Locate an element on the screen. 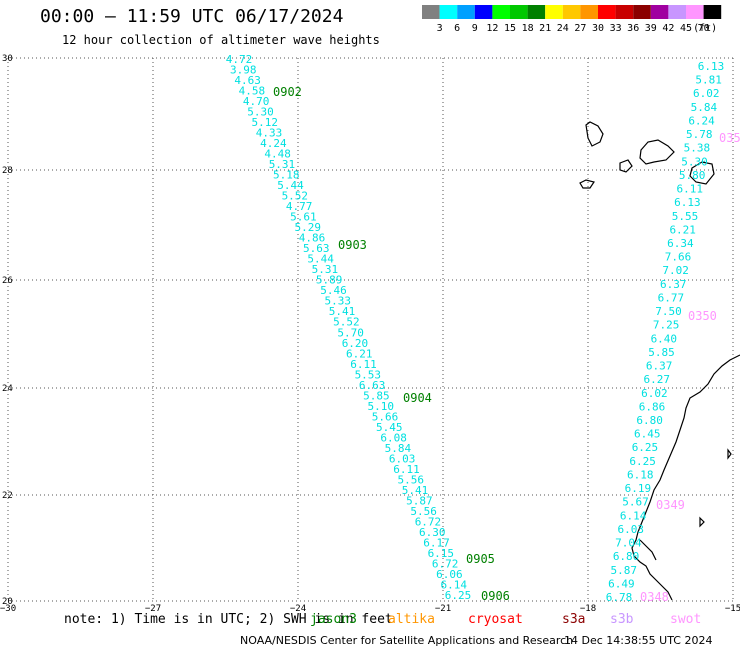 The width and height of the screenshot is (740, 650). island-la-palma is located at coordinates (594, 134).